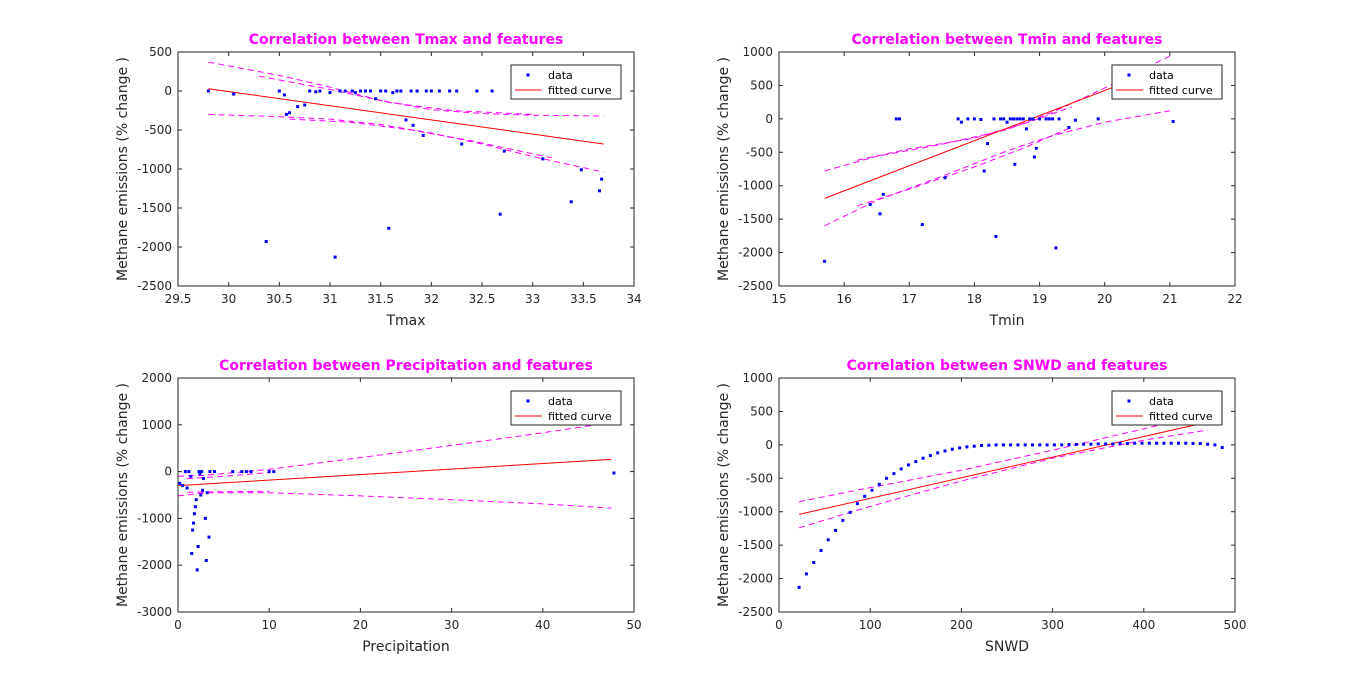  Describe the element at coordinates (1007, 321) in the screenshot. I see `x-axis-label: Tmin` at that location.